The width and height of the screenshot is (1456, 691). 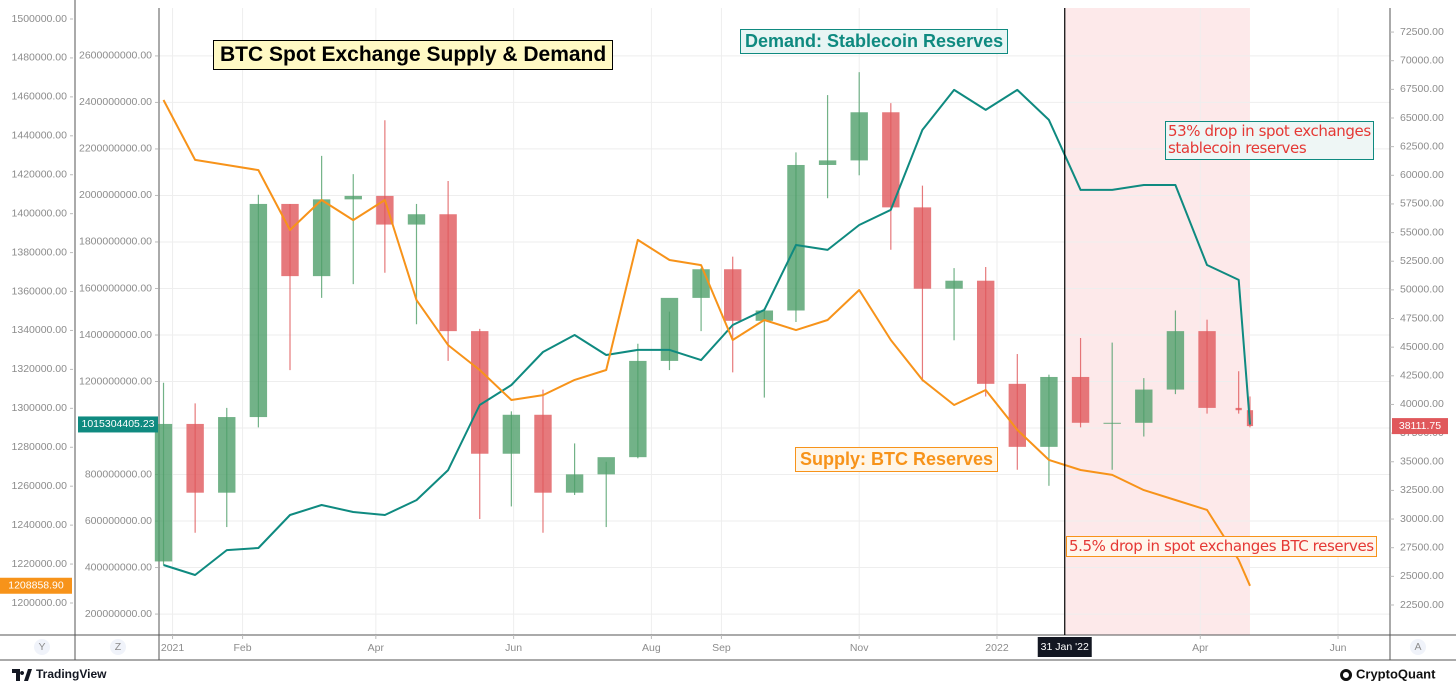 What do you see at coordinates (40, 213) in the screenshot?
I see `y-tick-label: 1400000.00` at bounding box center [40, 213].